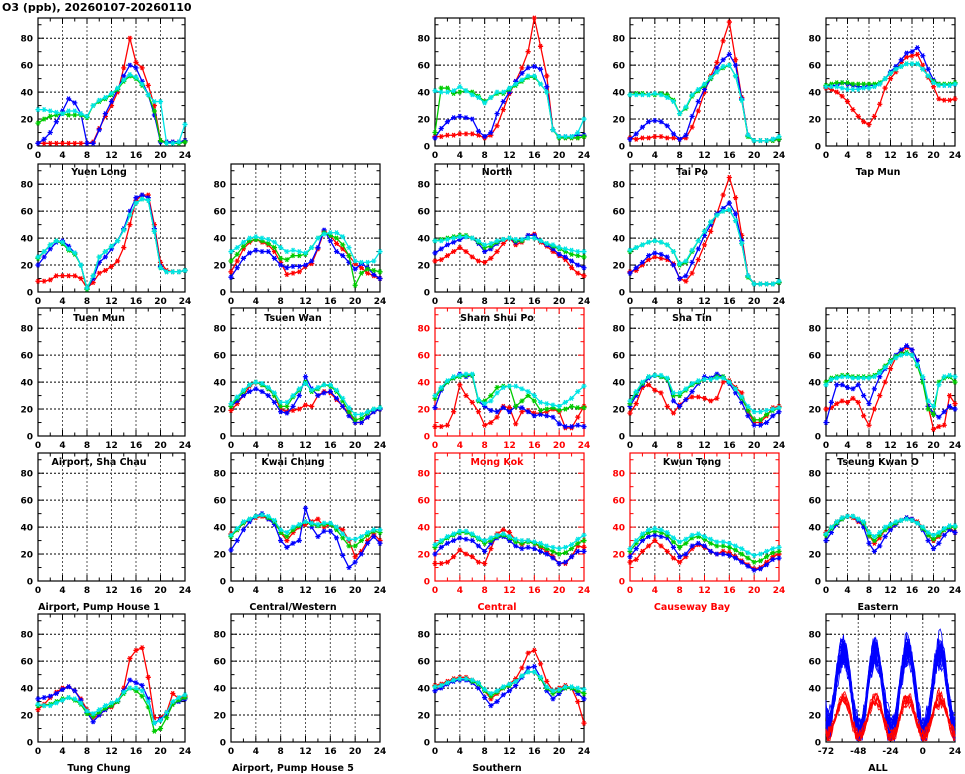 This screenshot has height=774, width=965. Describe the element at coordinates (692, 172) in the screenshot. I see `panel-label: Tai Po` at that location.